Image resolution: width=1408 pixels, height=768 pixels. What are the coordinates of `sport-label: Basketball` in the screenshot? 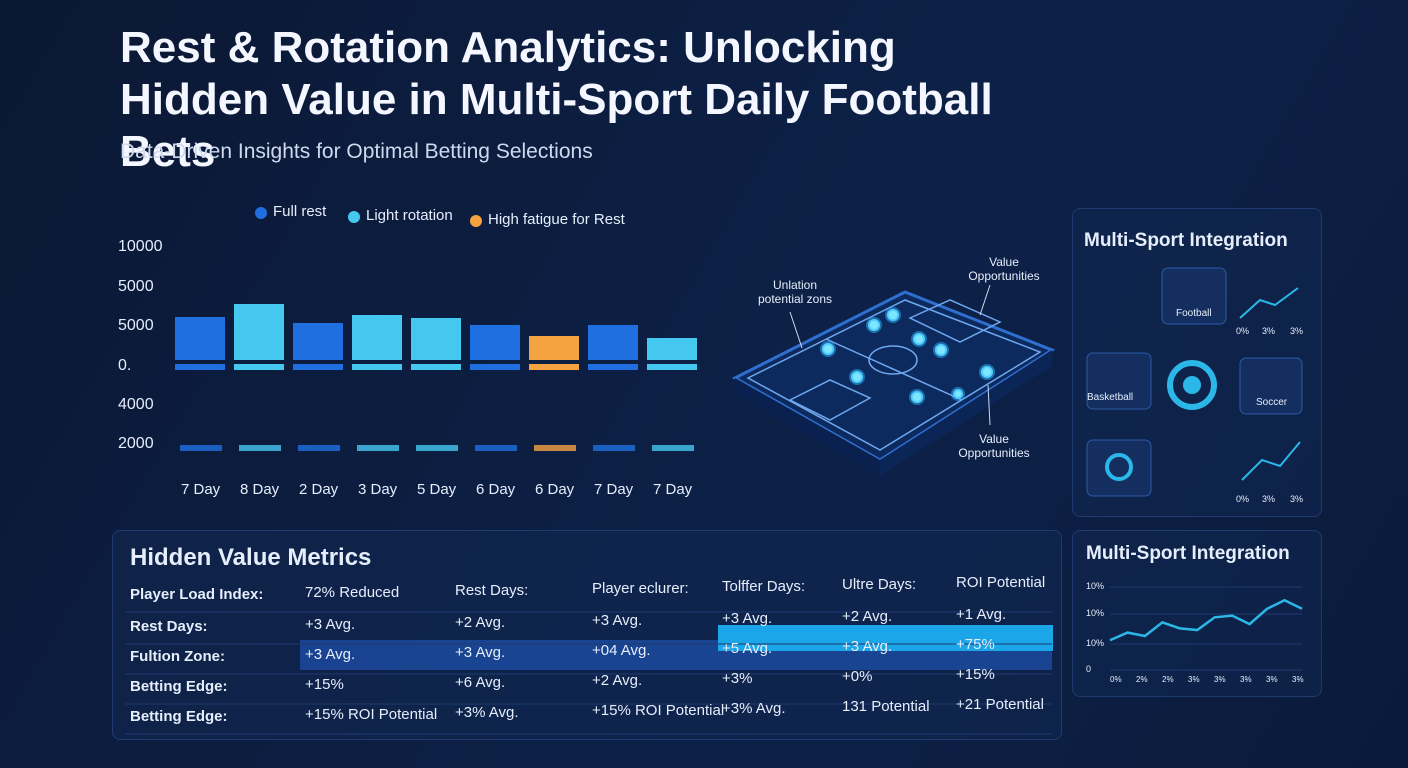 It's located at (1110, 397).